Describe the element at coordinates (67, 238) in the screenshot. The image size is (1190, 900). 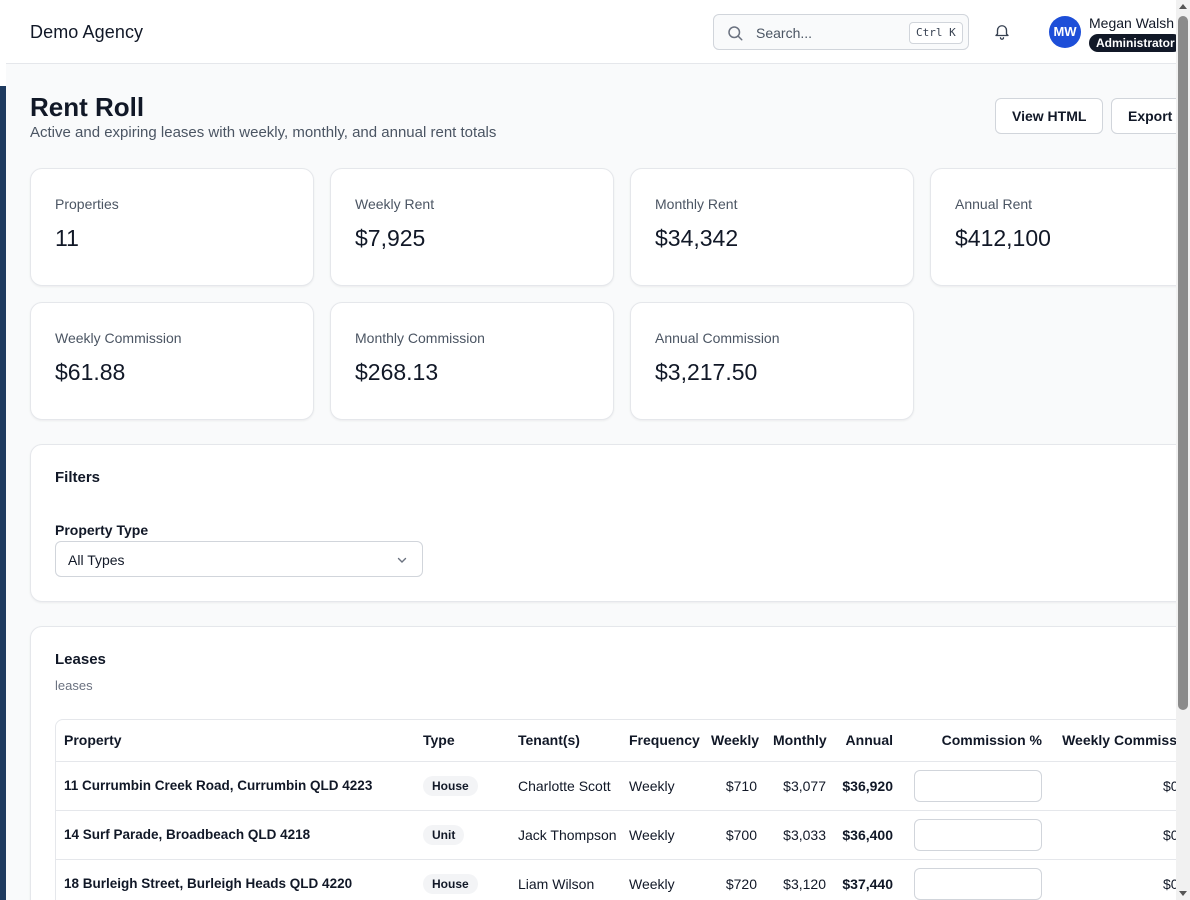
I see `stat-value: 11` at that location.